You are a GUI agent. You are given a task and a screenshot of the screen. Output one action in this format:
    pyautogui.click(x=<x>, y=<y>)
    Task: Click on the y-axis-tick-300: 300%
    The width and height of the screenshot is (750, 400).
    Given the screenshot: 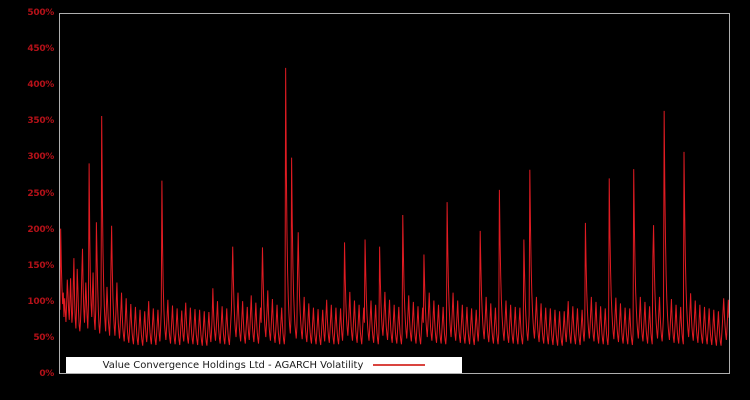 What is the action you would take?
    pyautogui.click(x=40, y=157)
    